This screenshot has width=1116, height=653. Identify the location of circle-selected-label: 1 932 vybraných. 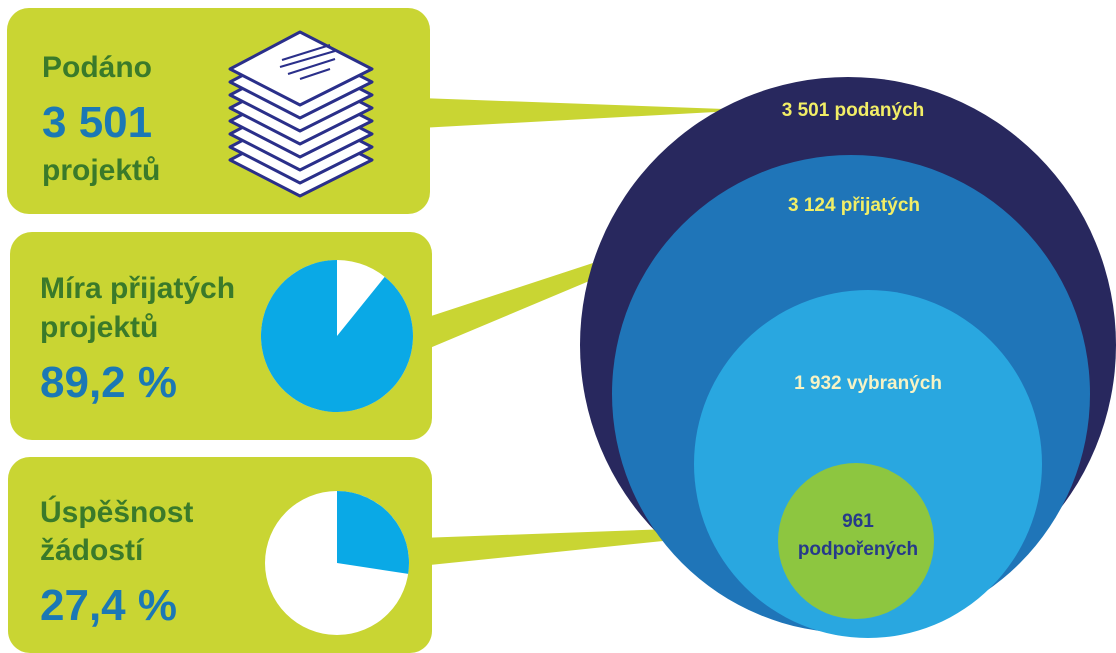
(868, 383).